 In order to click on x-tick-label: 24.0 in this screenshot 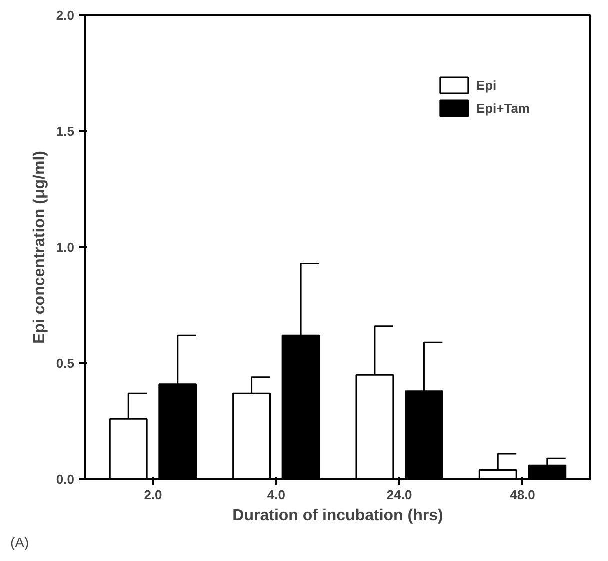, I will do `click(399, 495)`.